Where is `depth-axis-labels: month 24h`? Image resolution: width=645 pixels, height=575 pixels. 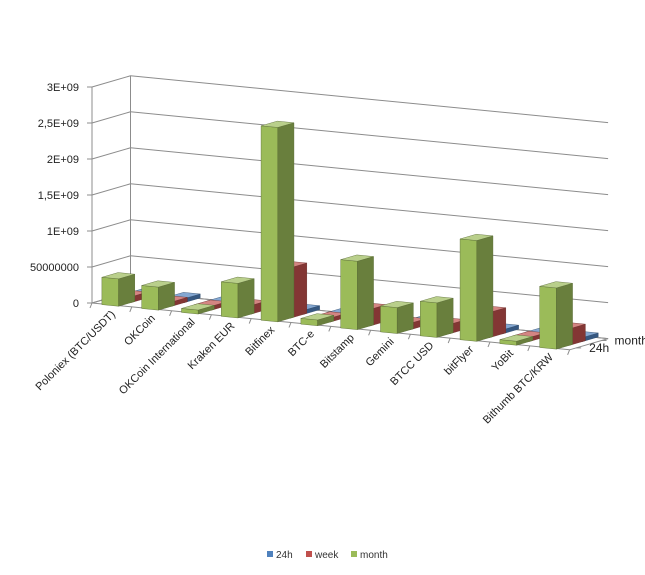
depth-axis-labels: month 24h is located at coordinates (610, 344).